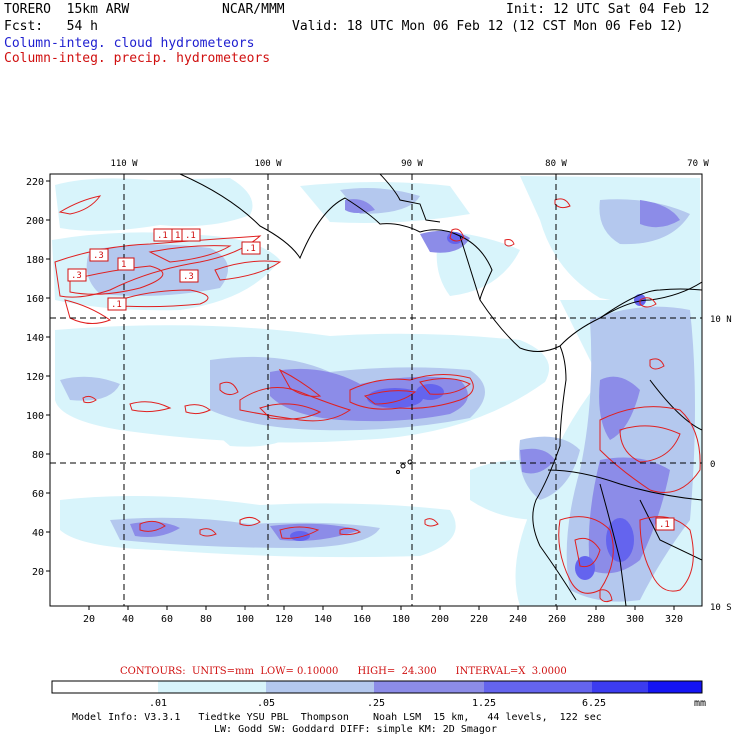 The width and height of the screenshot is (740, 740). I want to click on x-tick: 240, so click(518, 619).